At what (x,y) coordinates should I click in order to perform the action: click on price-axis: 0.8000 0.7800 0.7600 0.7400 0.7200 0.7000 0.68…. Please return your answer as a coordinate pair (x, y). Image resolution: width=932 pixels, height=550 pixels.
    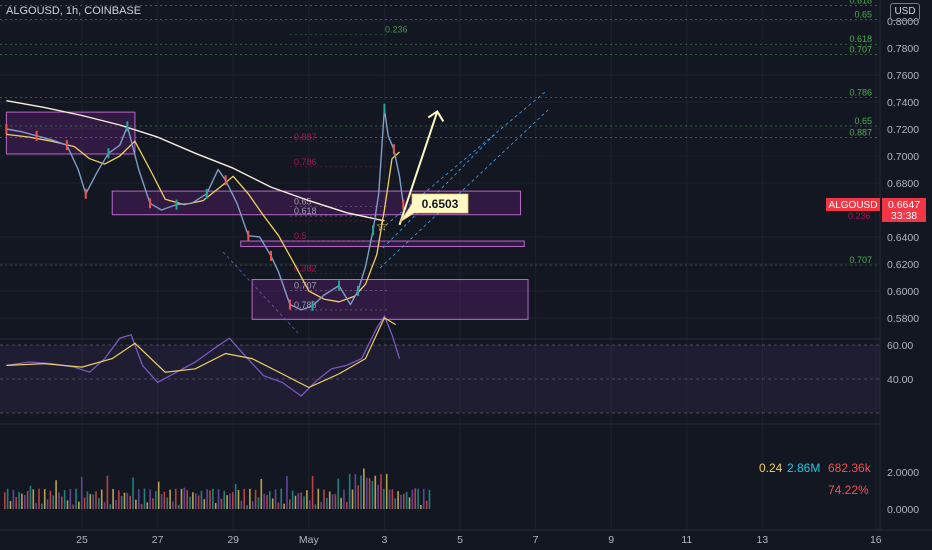
    Looking at the image, I should click on (903, 170).